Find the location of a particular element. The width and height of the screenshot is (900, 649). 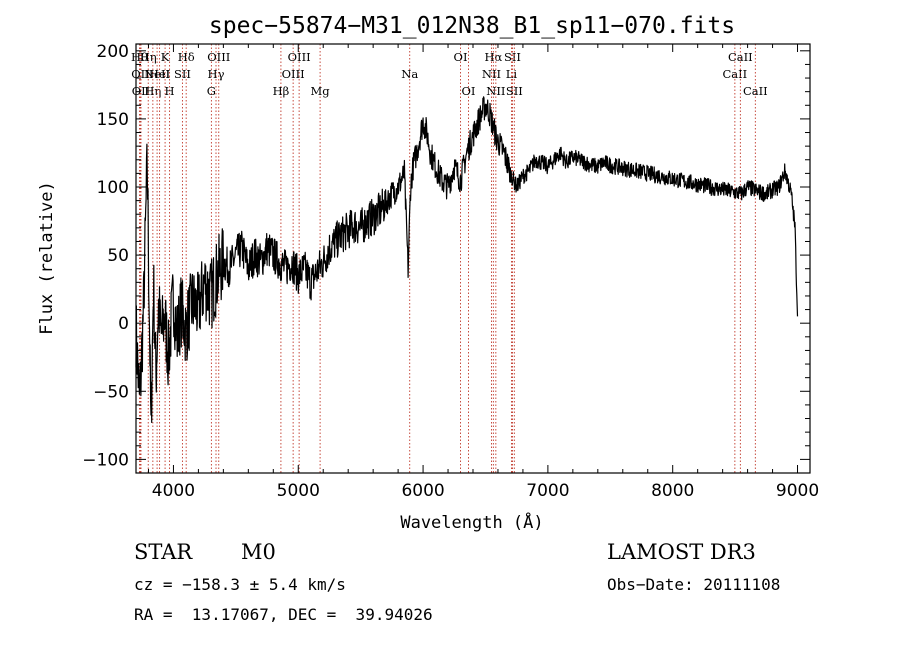

line-marker-label: Hβ is located at coordinates (281, 91).